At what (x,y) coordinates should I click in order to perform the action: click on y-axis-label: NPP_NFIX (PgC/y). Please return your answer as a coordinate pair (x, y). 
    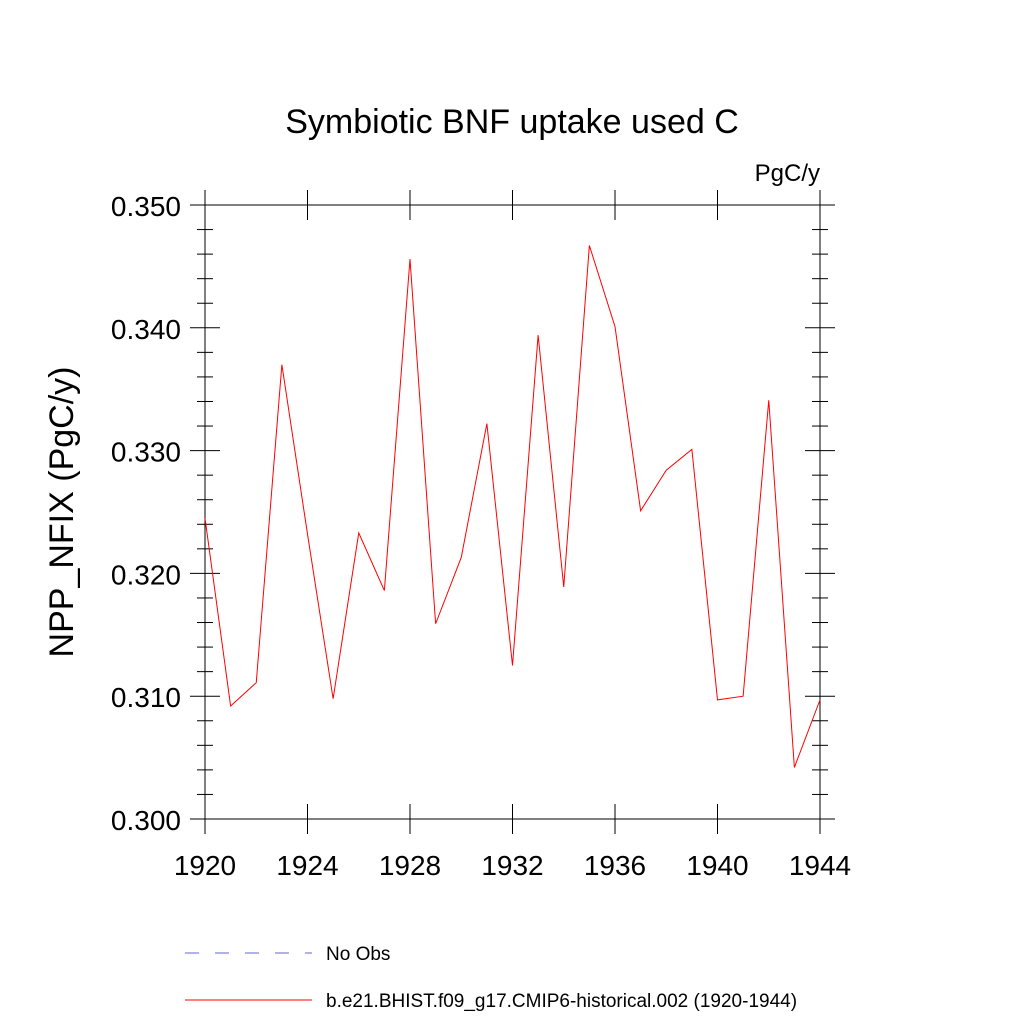
    Looking at the image, I should click on (62, 512).